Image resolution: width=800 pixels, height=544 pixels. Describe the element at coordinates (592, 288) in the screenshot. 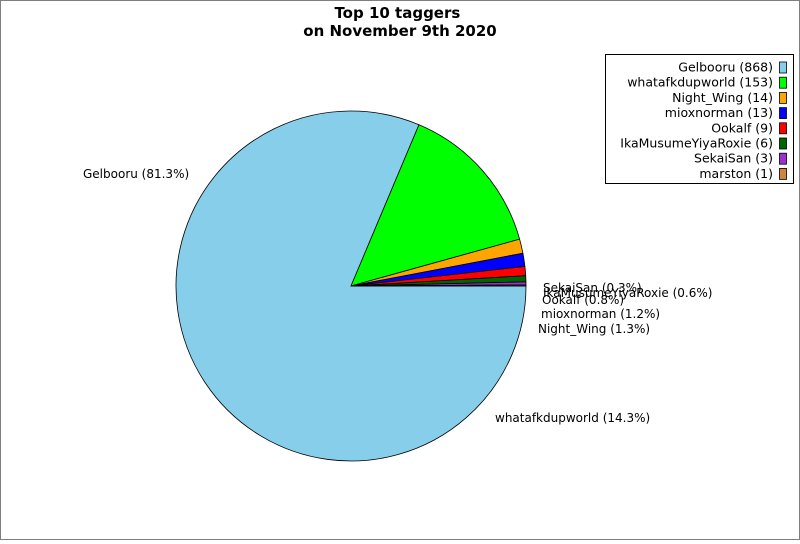

I see `slice-label-sekaisan: SekaiSan (0.3%)` at that location.